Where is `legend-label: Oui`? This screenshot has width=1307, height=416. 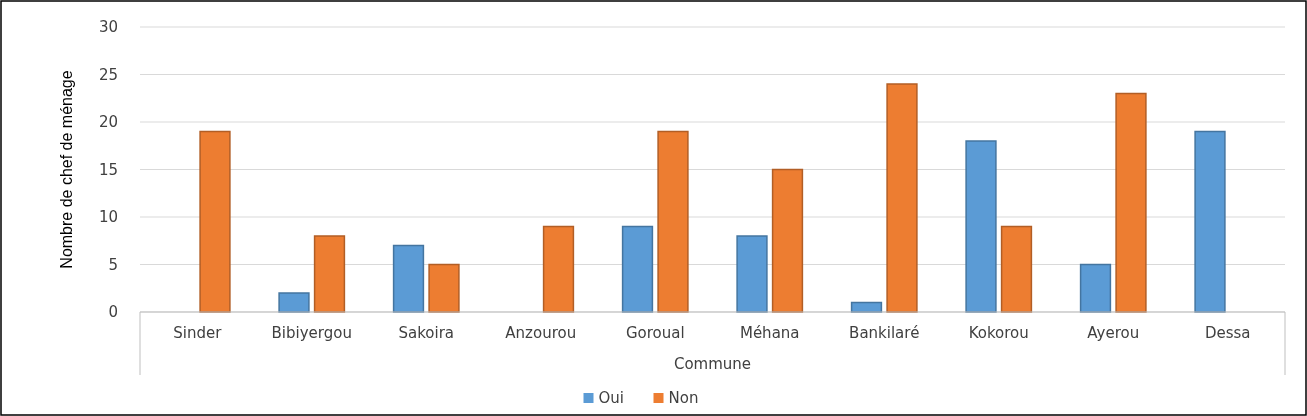
legend-label: Oui is located at coordinates (611, 398).